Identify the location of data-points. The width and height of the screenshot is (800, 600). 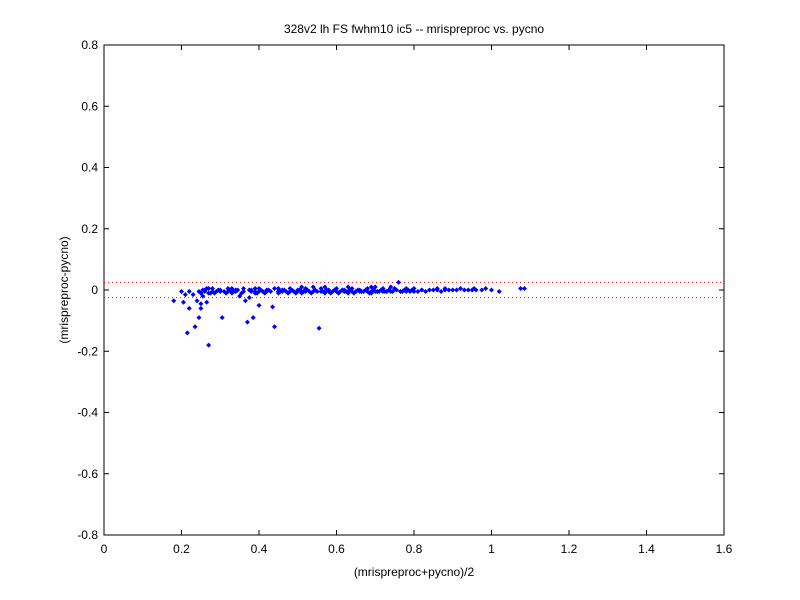
(349, 313).